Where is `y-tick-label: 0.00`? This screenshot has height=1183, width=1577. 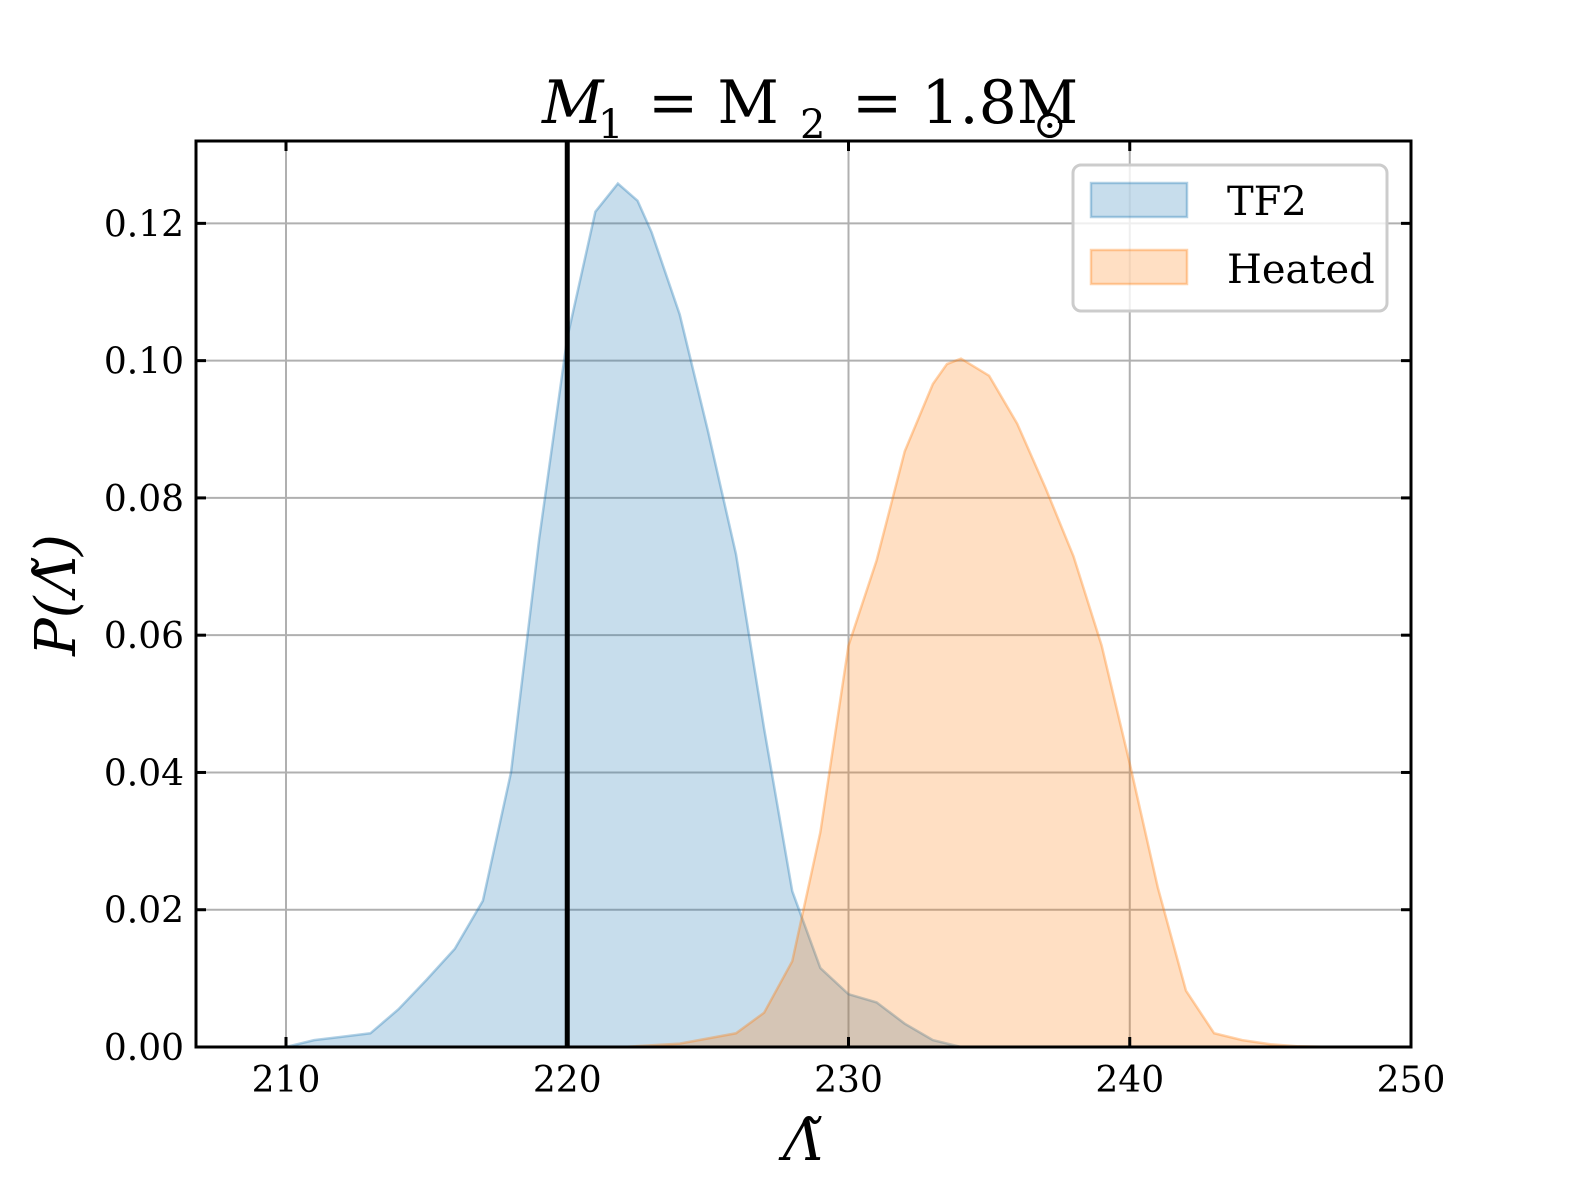 y-tick-label: 0.00 is located at coordinates (144, 1048).